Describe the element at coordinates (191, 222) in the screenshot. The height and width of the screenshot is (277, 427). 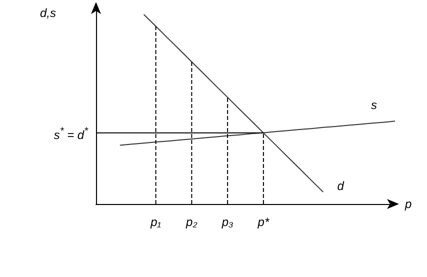
I see `x-tick-label: p₂` at that location.